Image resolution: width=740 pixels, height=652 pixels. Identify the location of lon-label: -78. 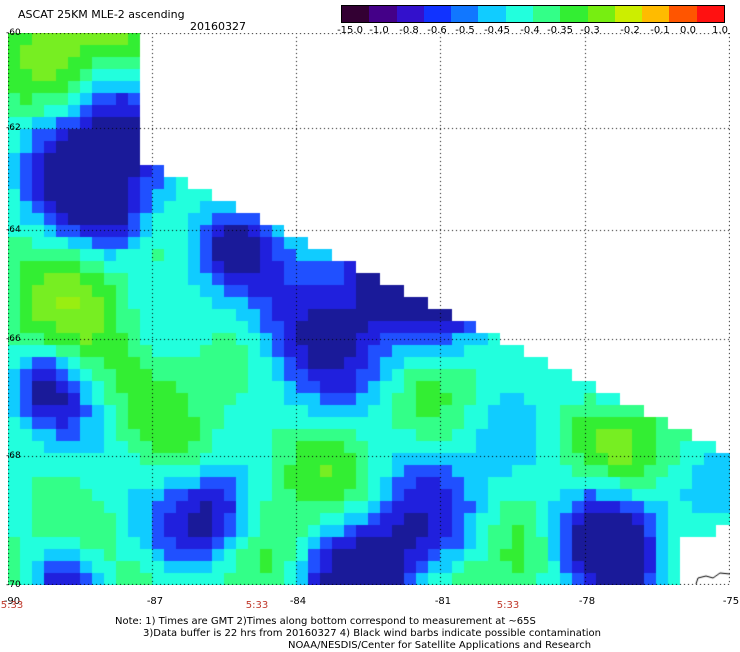
(587, 601).